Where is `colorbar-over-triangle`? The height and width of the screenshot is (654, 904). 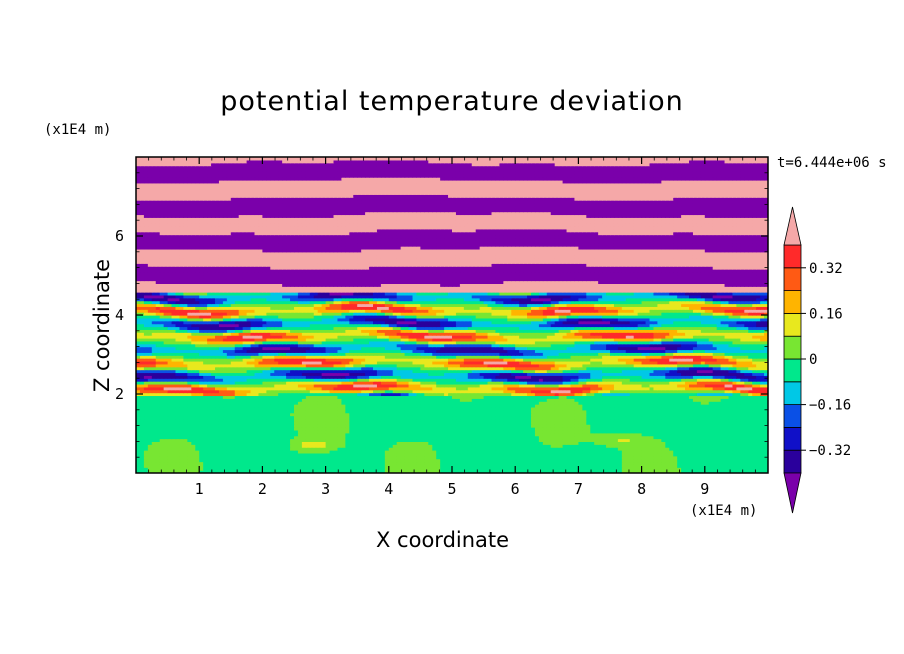
colorbar-over-triangle is located at coordinates (792, 226).